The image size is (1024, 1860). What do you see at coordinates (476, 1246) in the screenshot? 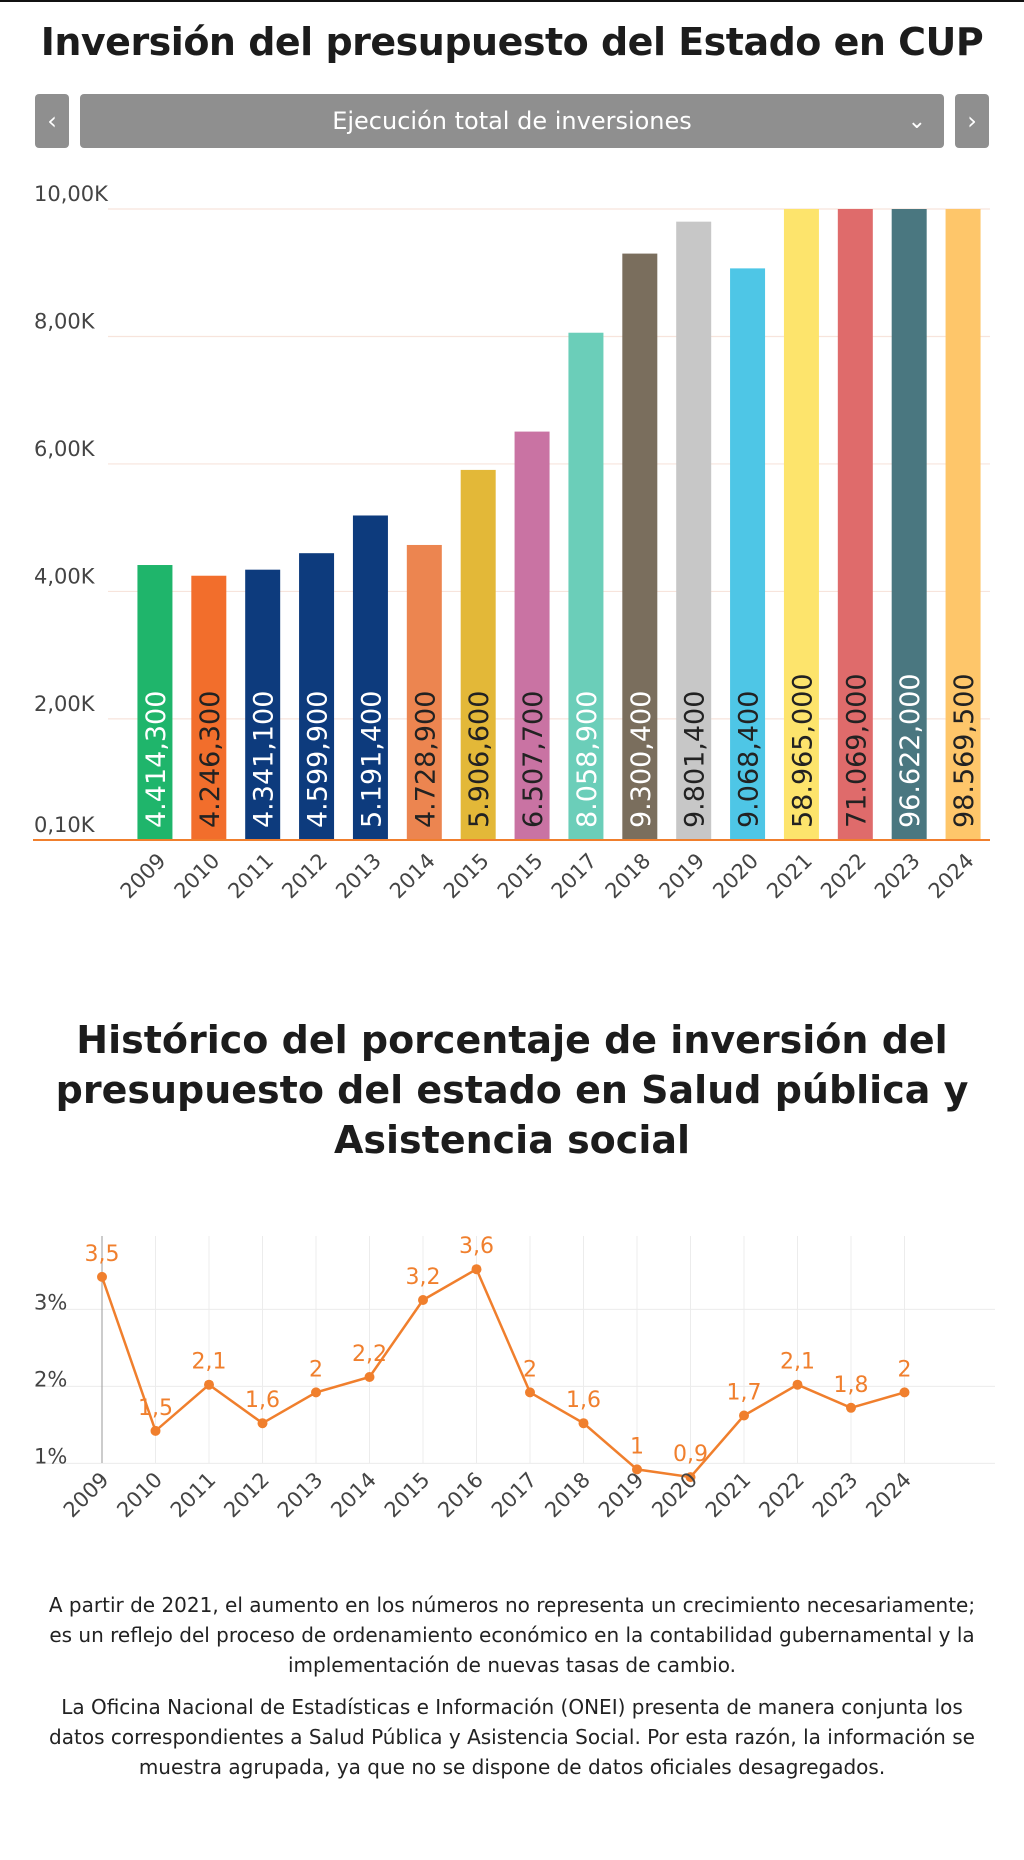
I see `point-data-label: 3,6` at bounding box center [476, 1246].